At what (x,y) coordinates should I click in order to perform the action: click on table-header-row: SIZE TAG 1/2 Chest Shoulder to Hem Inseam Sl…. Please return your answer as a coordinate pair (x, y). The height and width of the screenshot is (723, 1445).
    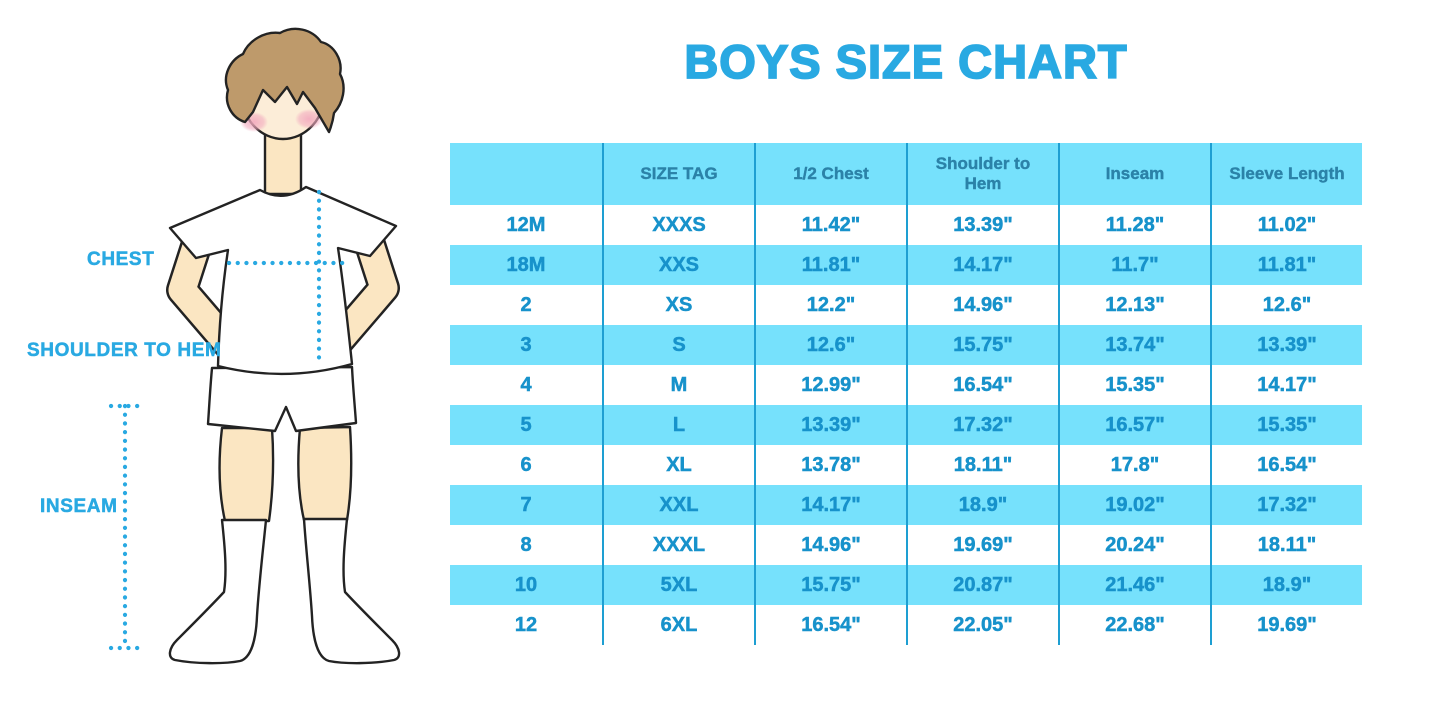
    Looking at the image, I should click on (906, 174).